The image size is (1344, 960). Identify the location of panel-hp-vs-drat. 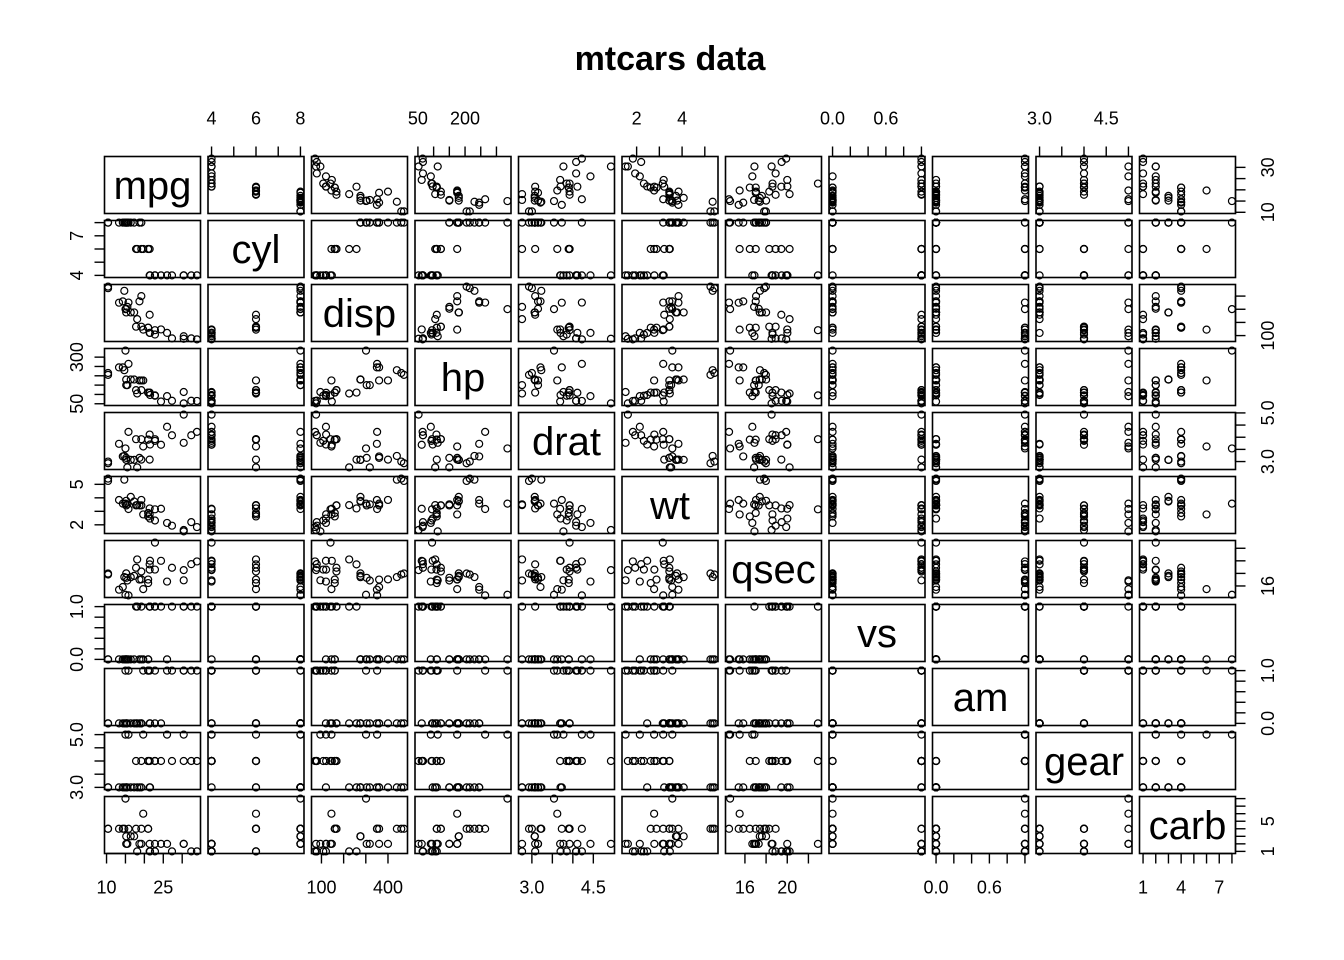
(566, 377).